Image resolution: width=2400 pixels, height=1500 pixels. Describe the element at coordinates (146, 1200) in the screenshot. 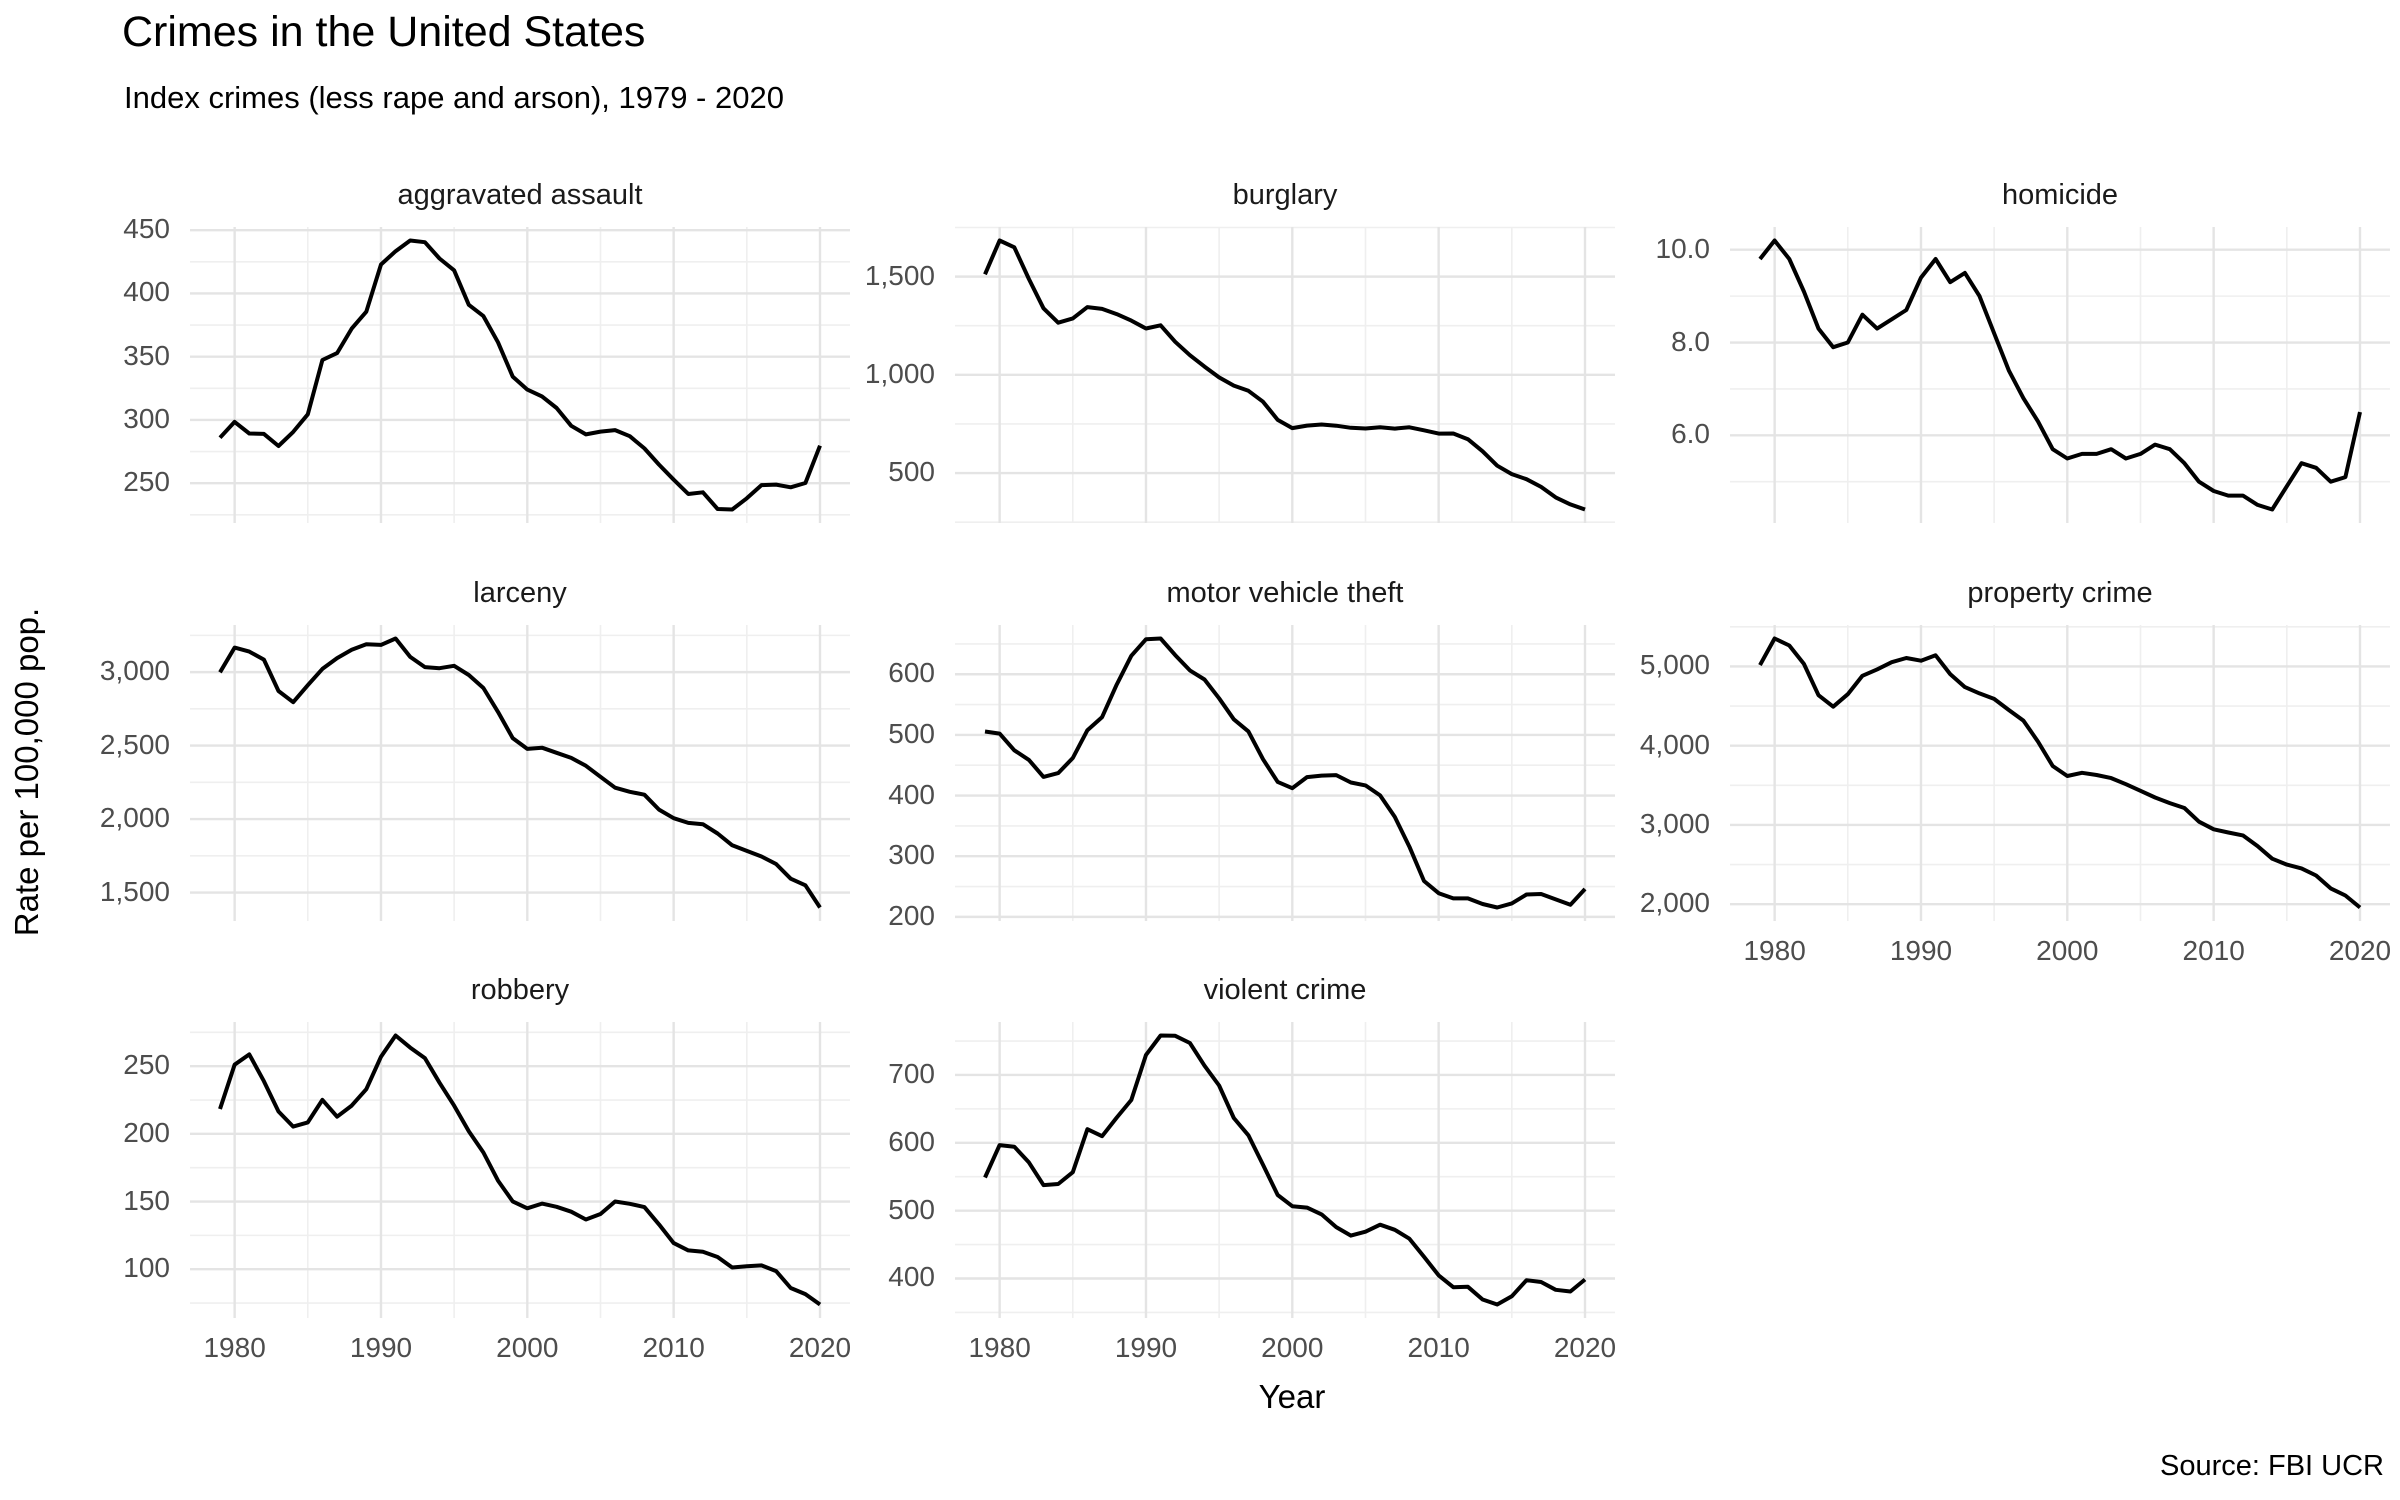

I see `y-tick-label: 150` at that location.